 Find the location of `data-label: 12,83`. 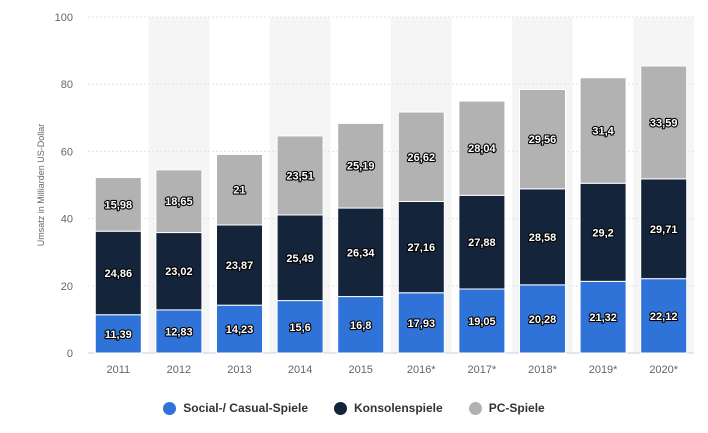

data-label: 12,83 is located at coordinates (179, 332).